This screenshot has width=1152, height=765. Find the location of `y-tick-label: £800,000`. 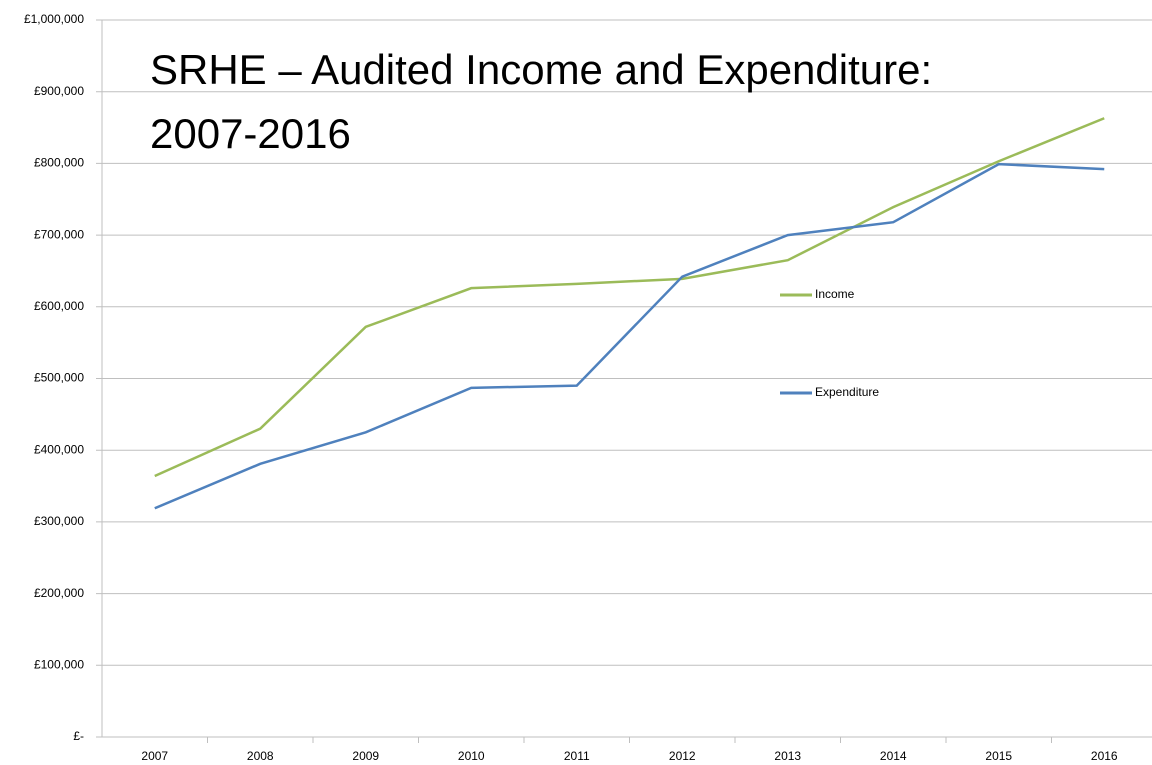

y-tick-label: £800,000 is located at coordinates (59, 163).